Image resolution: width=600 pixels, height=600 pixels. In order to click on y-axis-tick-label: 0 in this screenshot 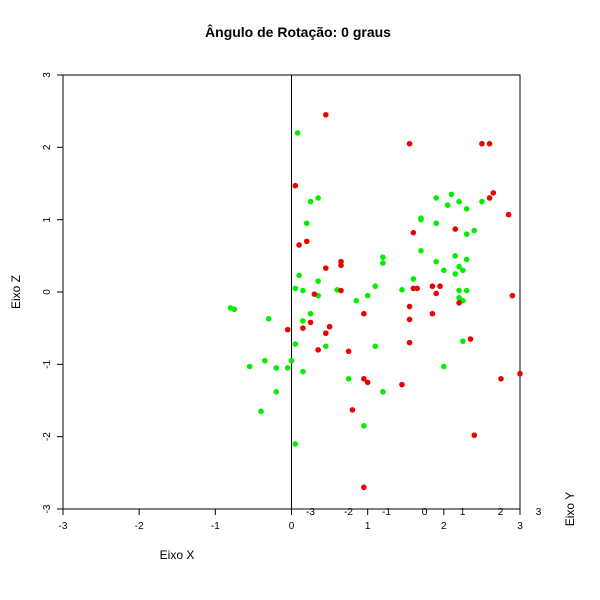, I will do `click(425, 512)`.